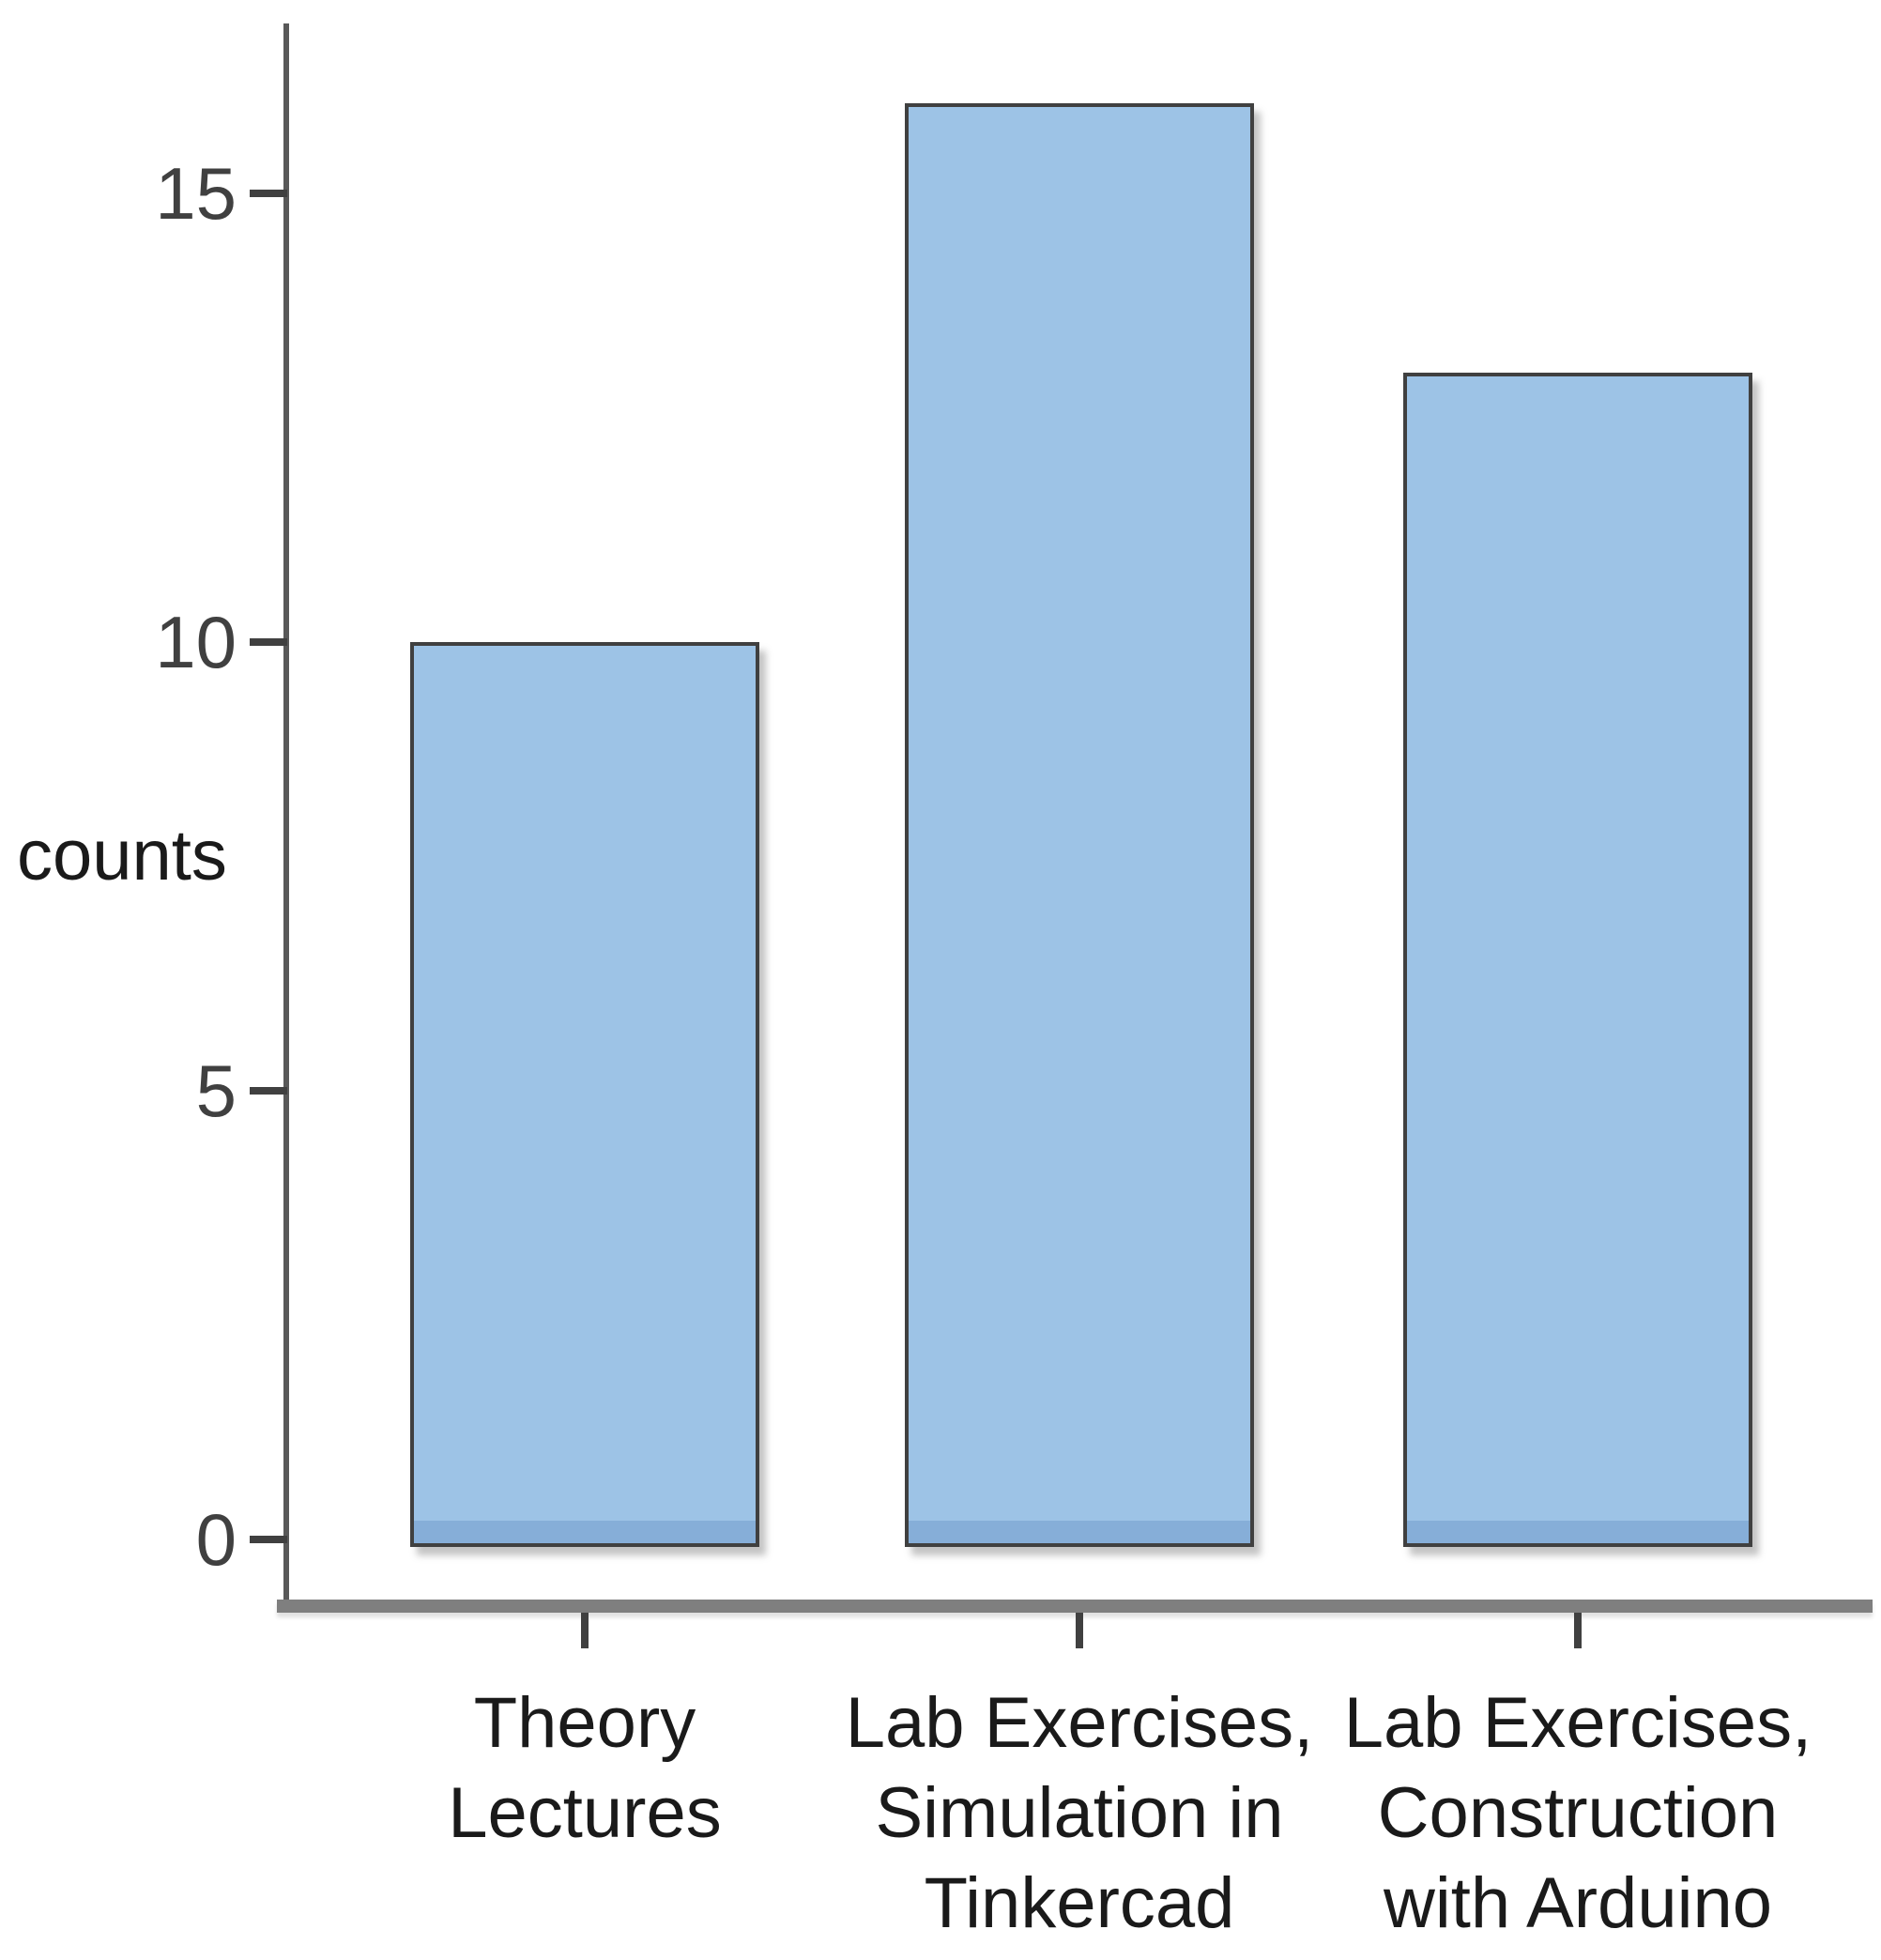  Describe the element at coordinates (1079, 1813) in the screenshot. I see `category-label-2: Lab Exercises, Simulation in Tinkercad` at that location.